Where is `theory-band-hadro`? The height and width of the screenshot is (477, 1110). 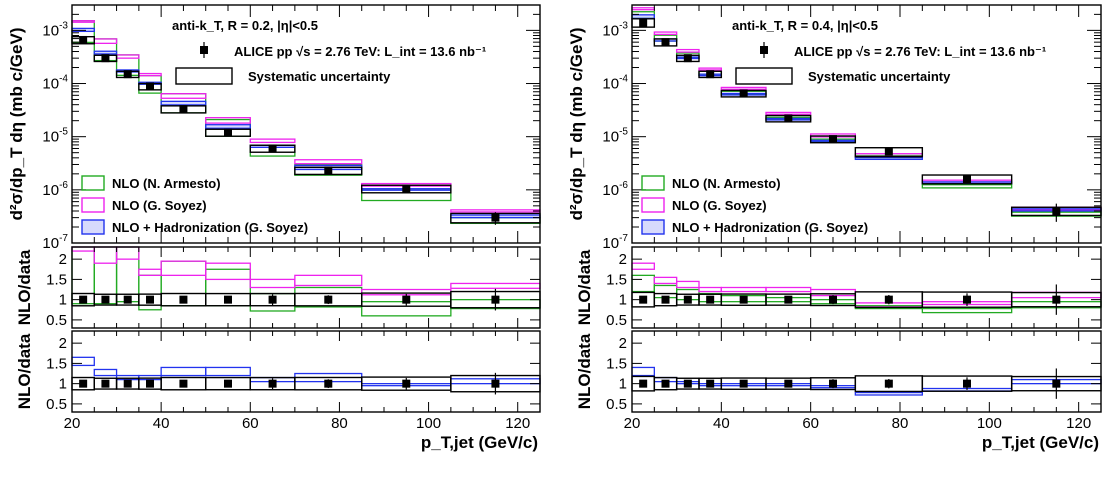 theory-band-hadro is located at coordinates (228, 126).